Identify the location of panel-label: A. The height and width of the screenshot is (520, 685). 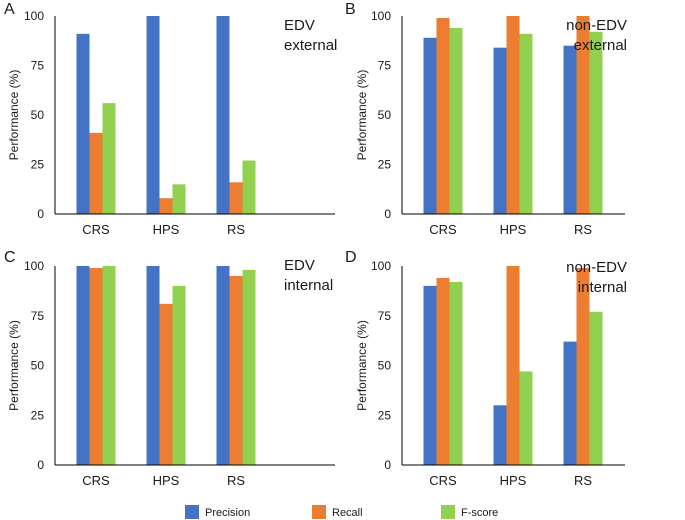
(9, 9).